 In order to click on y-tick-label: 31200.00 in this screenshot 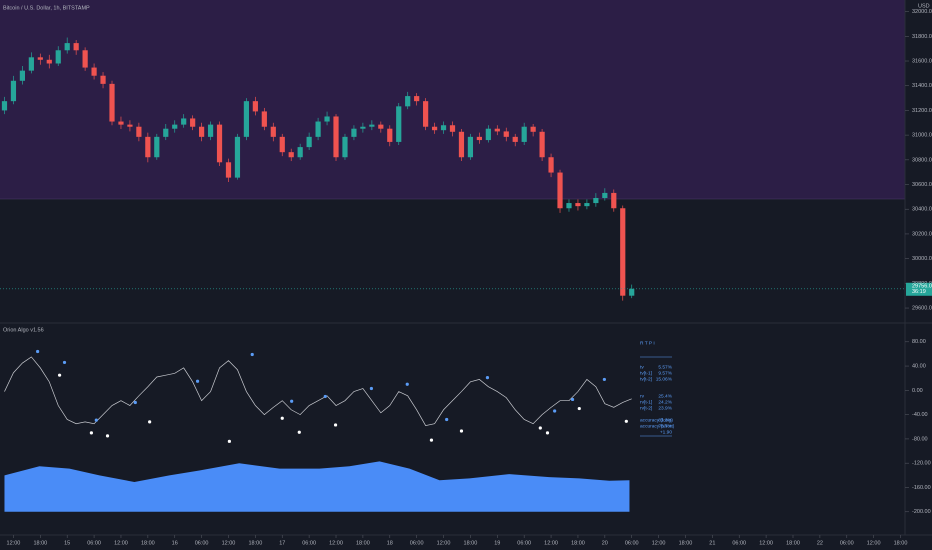, I will do `click(922, 111)`.